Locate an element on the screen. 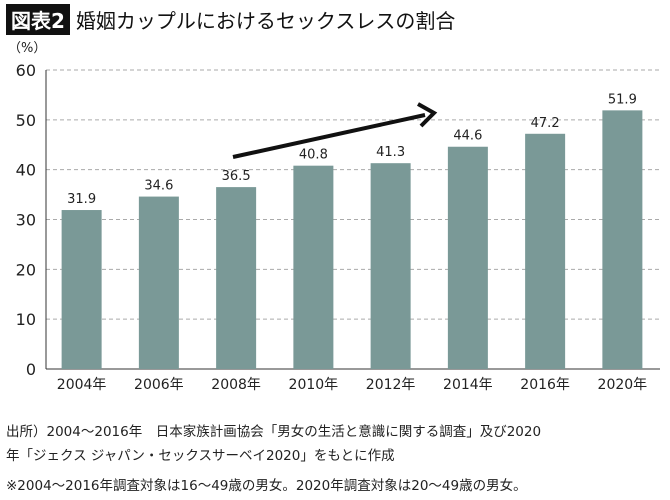  source-line-2: 年「ジェクス ジャパン・セックスサーベイ2020」をもとに作成 is located at coordinates (200, 456).